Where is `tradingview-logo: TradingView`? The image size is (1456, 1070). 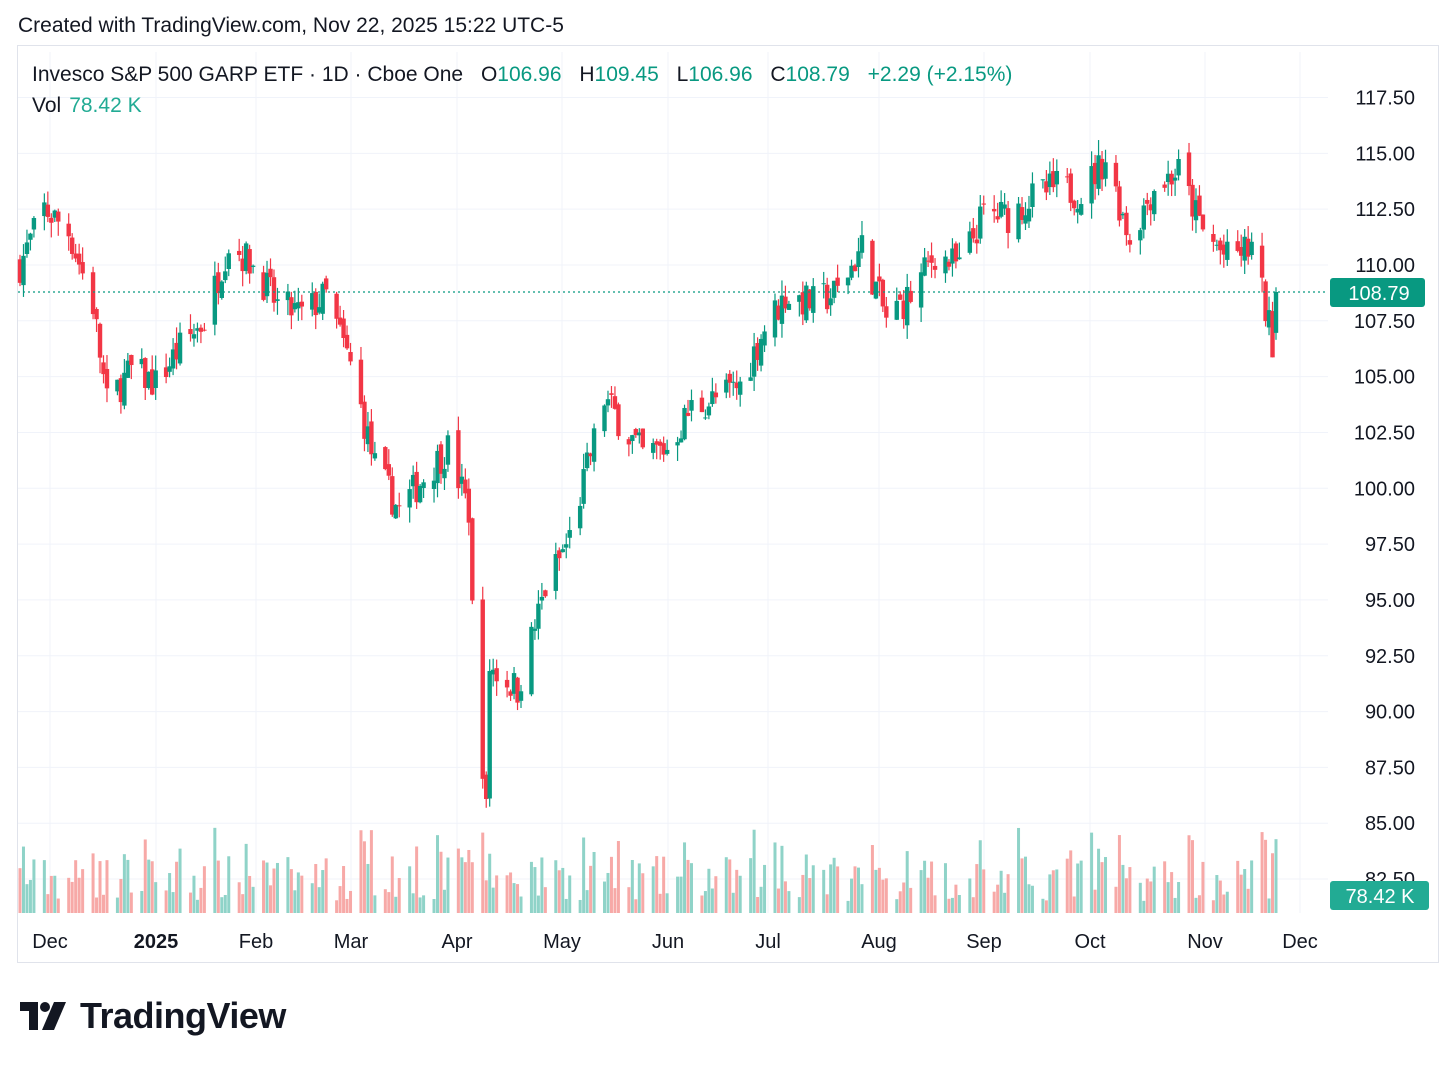 tradingview-logo: TradingView is located at coordinates (153, 1015).